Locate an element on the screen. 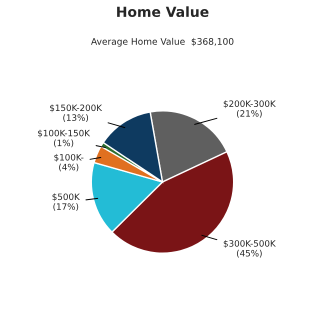 The image size is (325, 325). chart-subtitle: Average Home Value $368,100 is located at coordinates (162, 42).